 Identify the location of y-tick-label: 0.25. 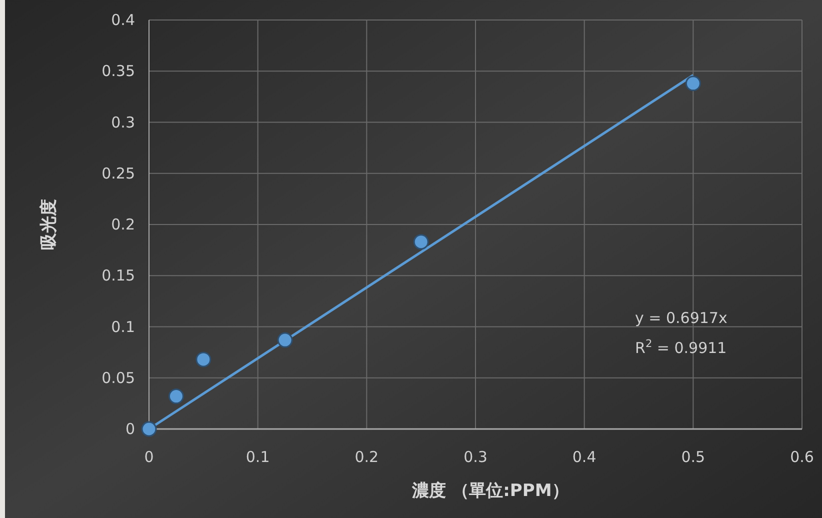
(118, 173).